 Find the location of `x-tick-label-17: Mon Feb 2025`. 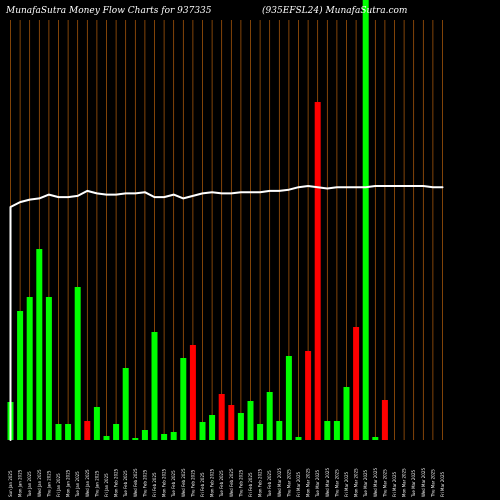

x-tick-label-17: Mon Feb 2025 is located at coordinates (164, 482).